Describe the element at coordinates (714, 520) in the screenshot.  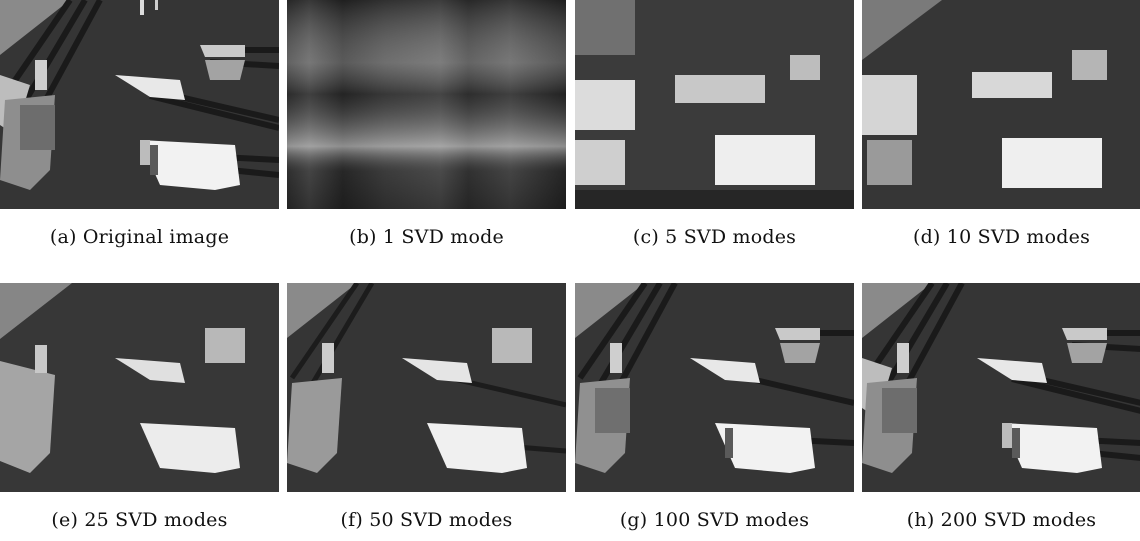
I see `caption-100-modes: (g) 100 SVD modes` at that location.